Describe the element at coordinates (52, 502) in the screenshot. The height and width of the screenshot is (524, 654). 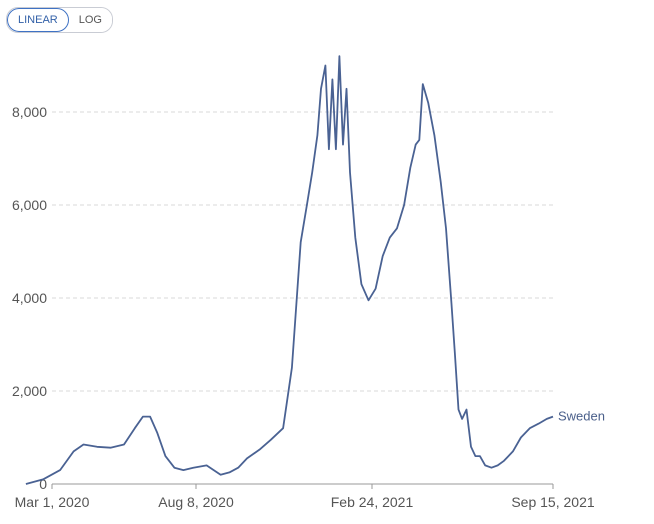
I see `x-tick-label: Mar 1, 2020` at that location.